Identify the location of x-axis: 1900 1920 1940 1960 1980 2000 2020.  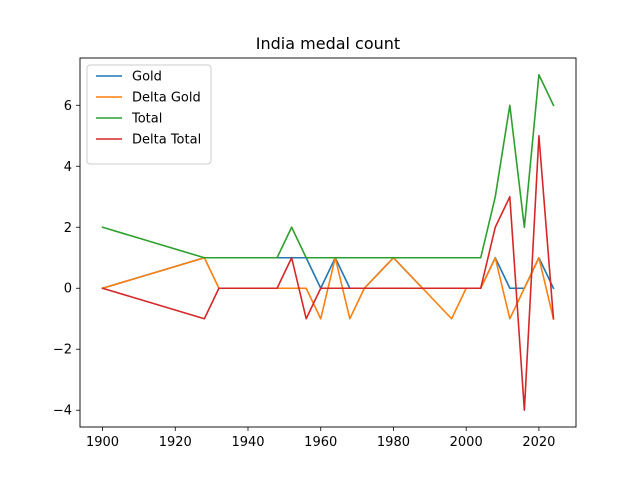
(320, 438).